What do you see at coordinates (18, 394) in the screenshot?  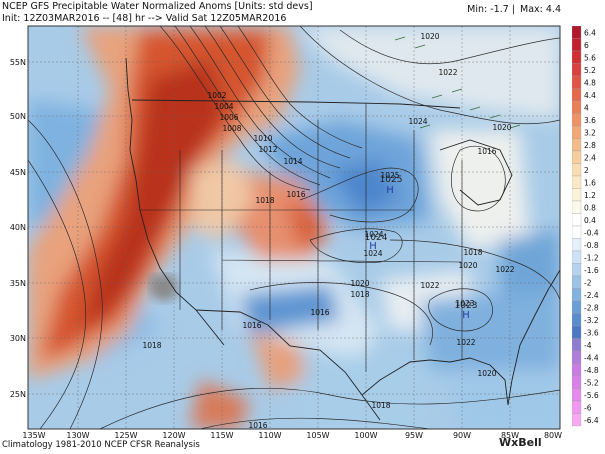 I see `lat-label: 25N` at bounding box center [18, 394].